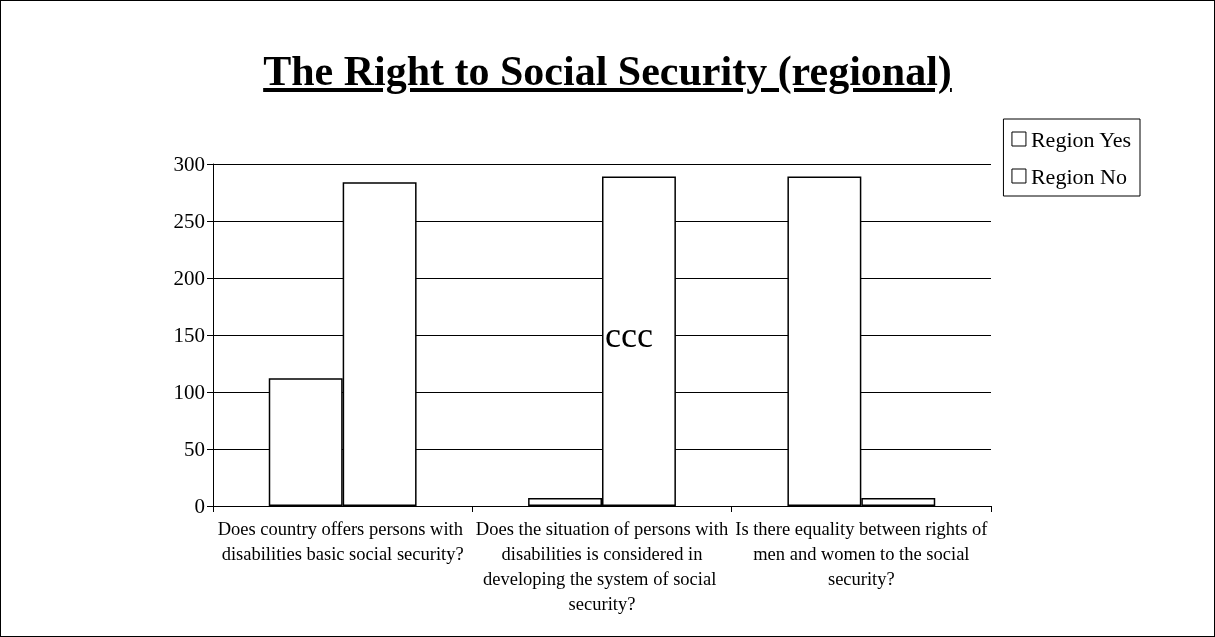 The width and height of the screenshot is (1215, 637). What do you see at coordinates (1078, 176) in the screenshot?
I see `legend-label: Region No` at bounding box center [1078, 176].